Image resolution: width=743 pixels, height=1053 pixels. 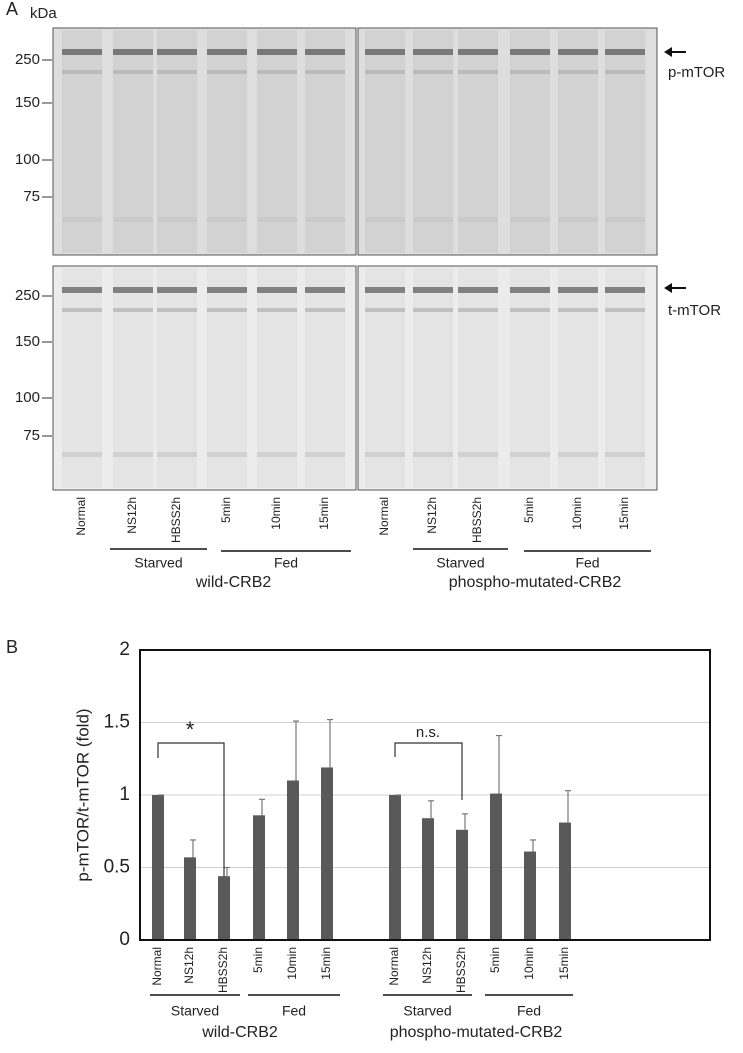 I want to click on panel-label: B, so click(x=12, y=647).